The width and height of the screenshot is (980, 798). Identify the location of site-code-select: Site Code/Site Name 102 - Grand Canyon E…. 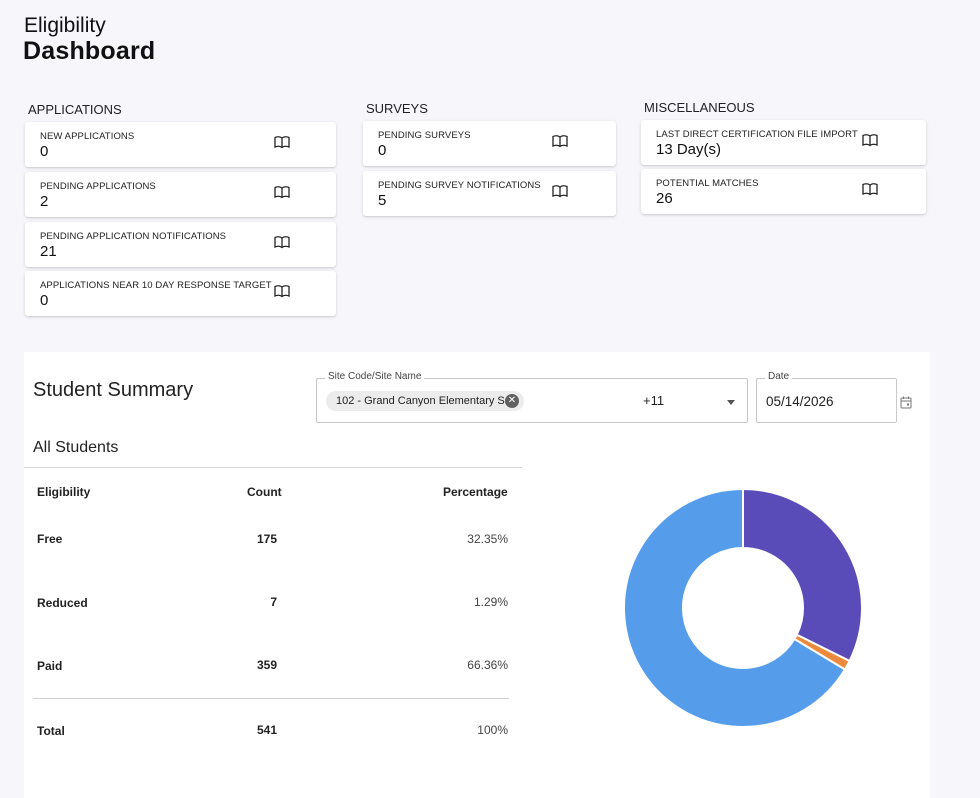
(532, 397).